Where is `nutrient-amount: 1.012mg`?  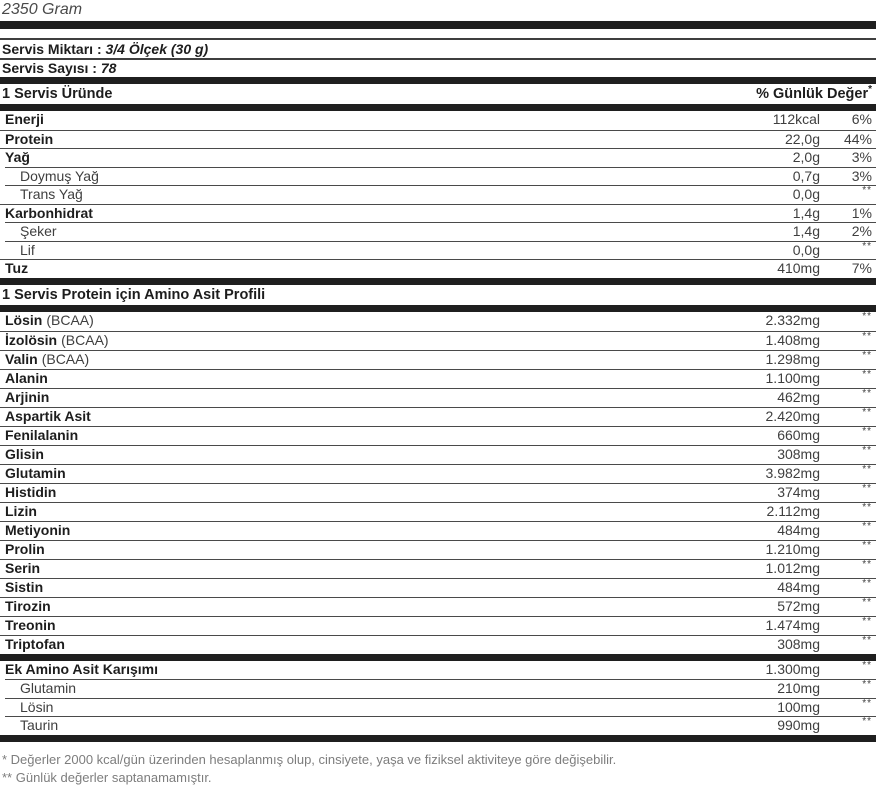
nutrient-amount: 1.012mg is located at coordinates (792, 567).